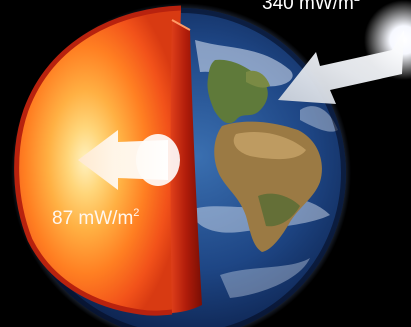  Describe the element at coordinates (308, 7) in the screenshot. I see `solar-flux-value: 340 mW/m` at that location.